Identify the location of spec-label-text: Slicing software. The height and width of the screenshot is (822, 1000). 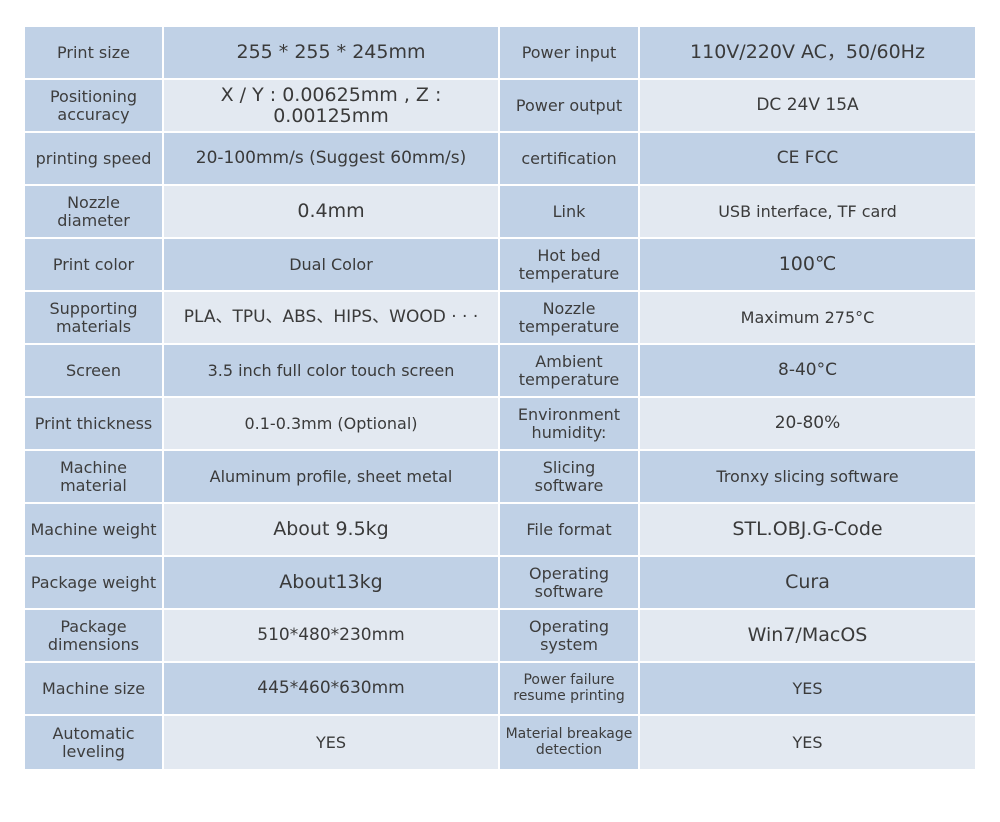
(569, 476).